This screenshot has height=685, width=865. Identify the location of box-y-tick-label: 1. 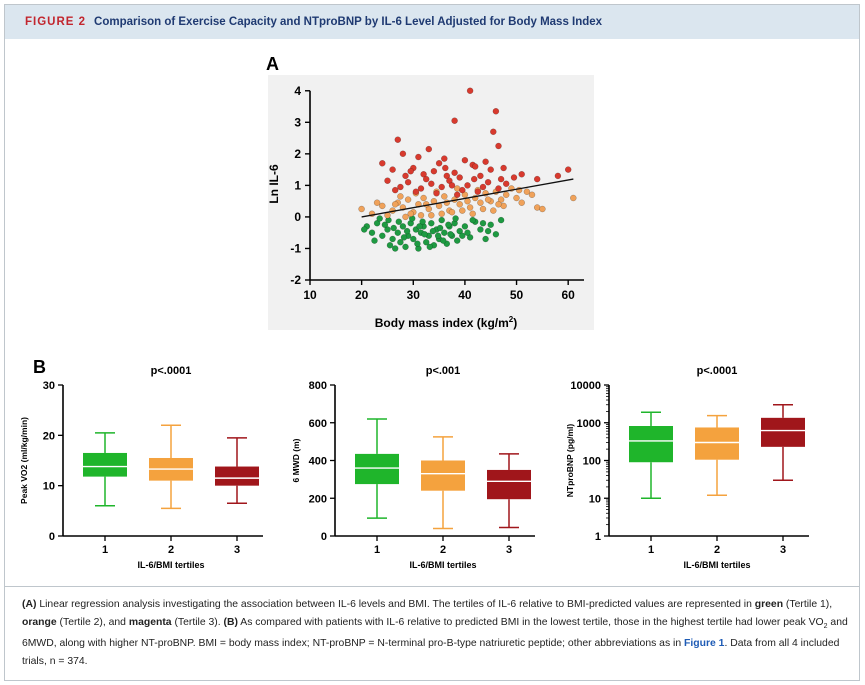
(598, 537).